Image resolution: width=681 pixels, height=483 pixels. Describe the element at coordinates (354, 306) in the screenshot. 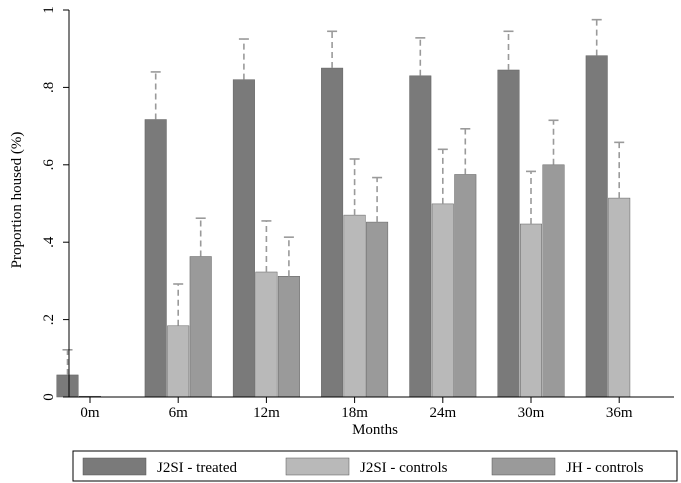

I see `bar-j2si-controls-18m` at that location.